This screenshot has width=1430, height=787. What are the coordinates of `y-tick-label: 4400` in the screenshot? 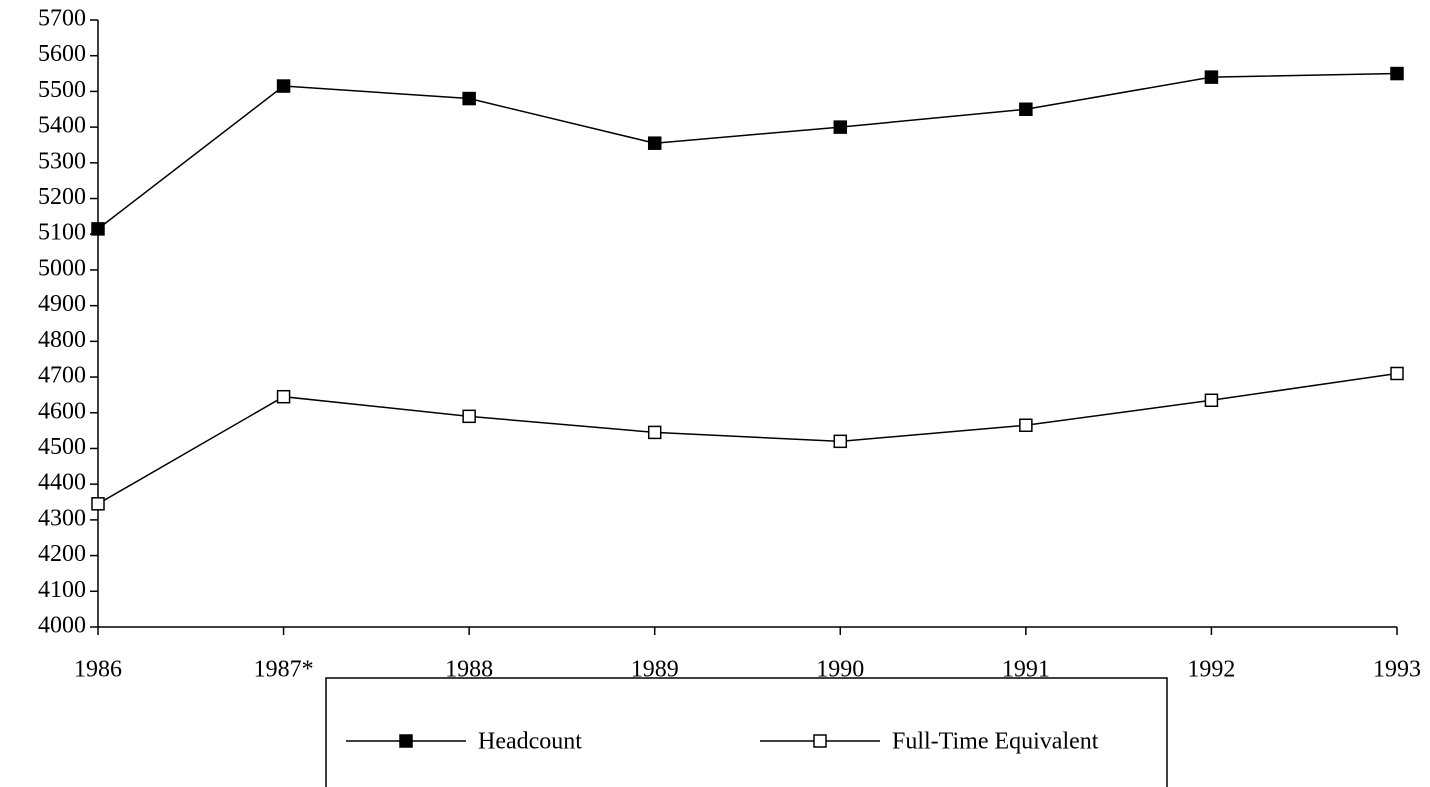 It's located at (62, 483).